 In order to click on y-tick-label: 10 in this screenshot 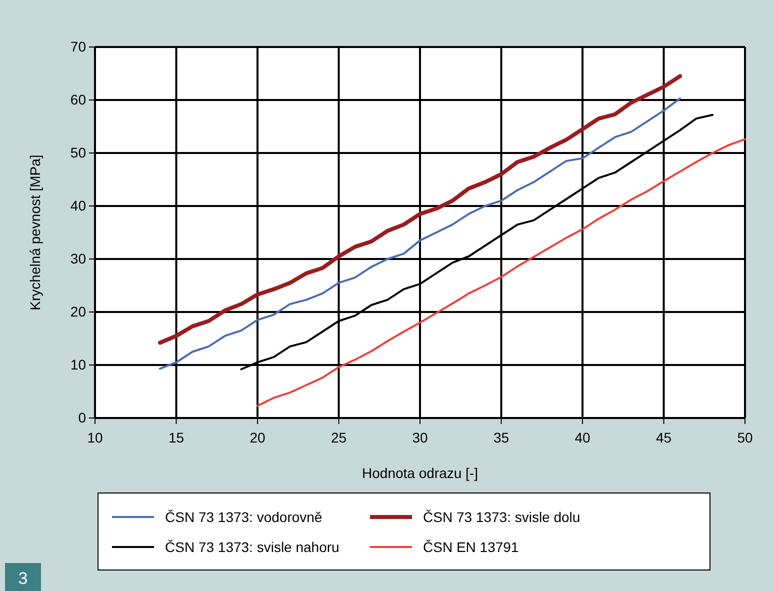, I will do `click(78, 364)`.